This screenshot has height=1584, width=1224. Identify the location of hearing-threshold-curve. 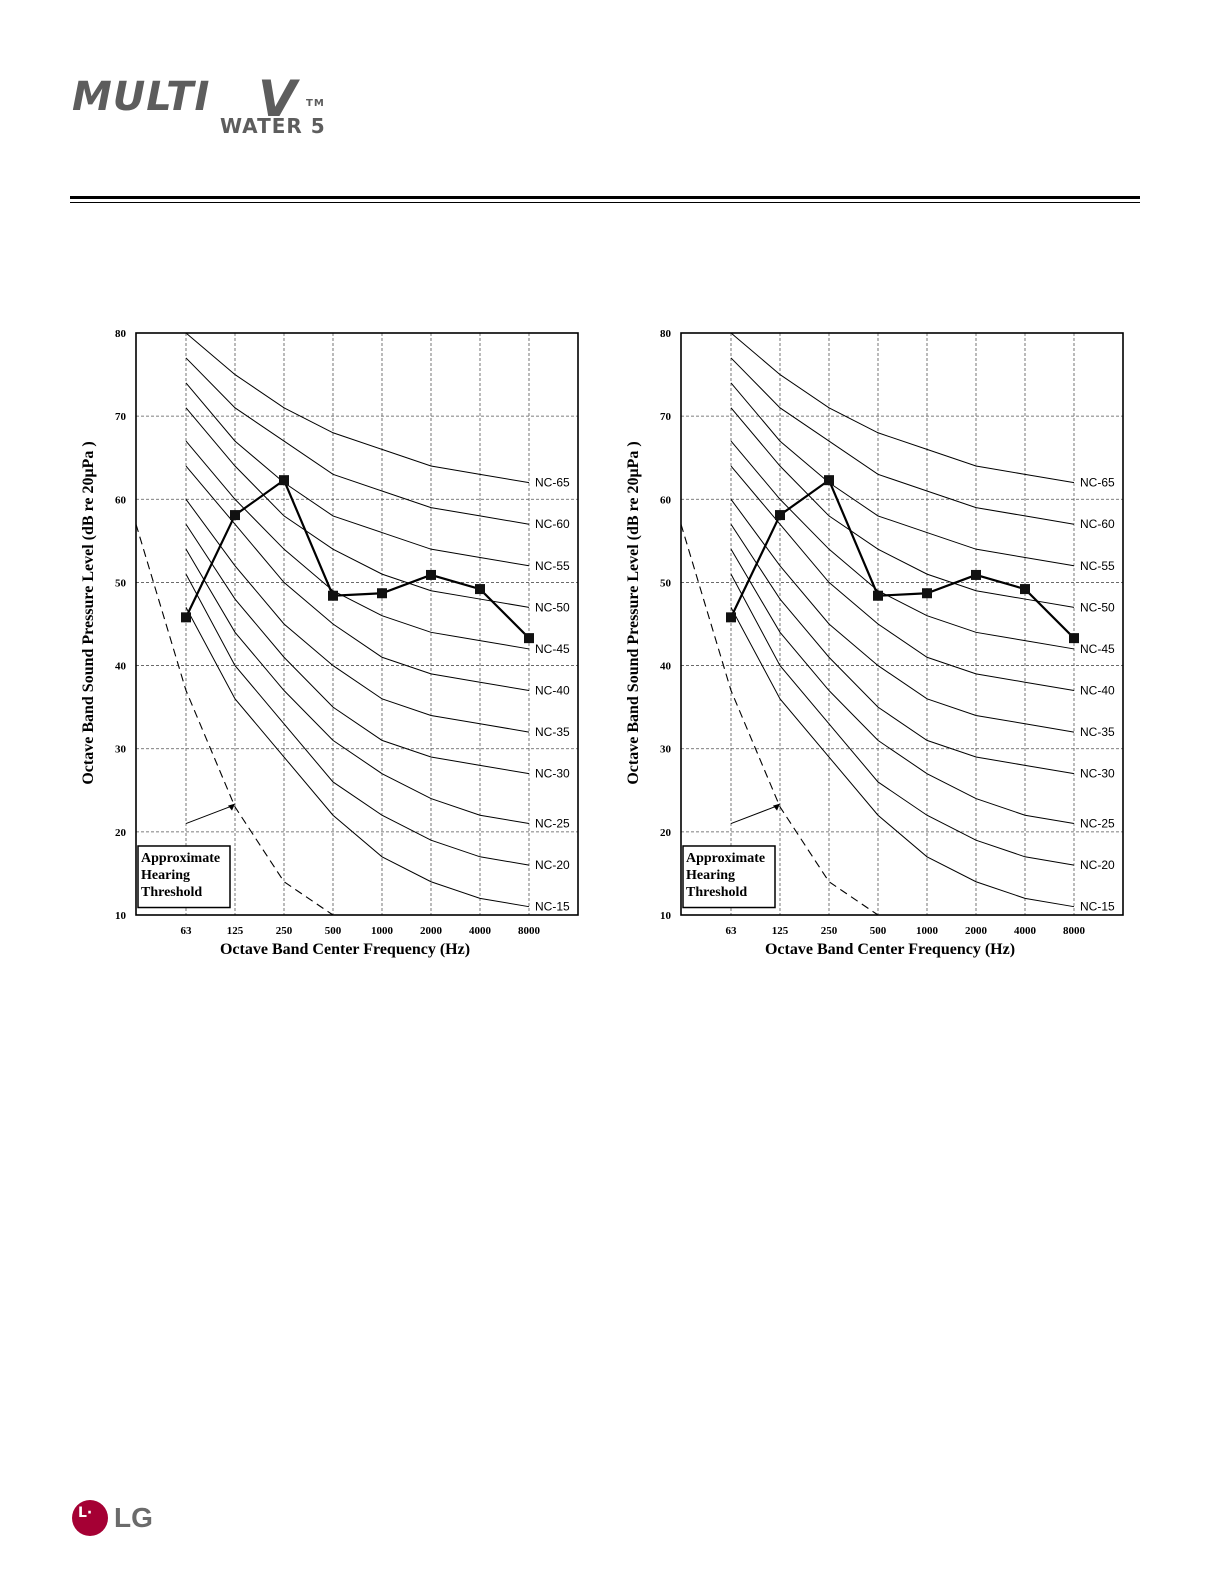
(779, 720).